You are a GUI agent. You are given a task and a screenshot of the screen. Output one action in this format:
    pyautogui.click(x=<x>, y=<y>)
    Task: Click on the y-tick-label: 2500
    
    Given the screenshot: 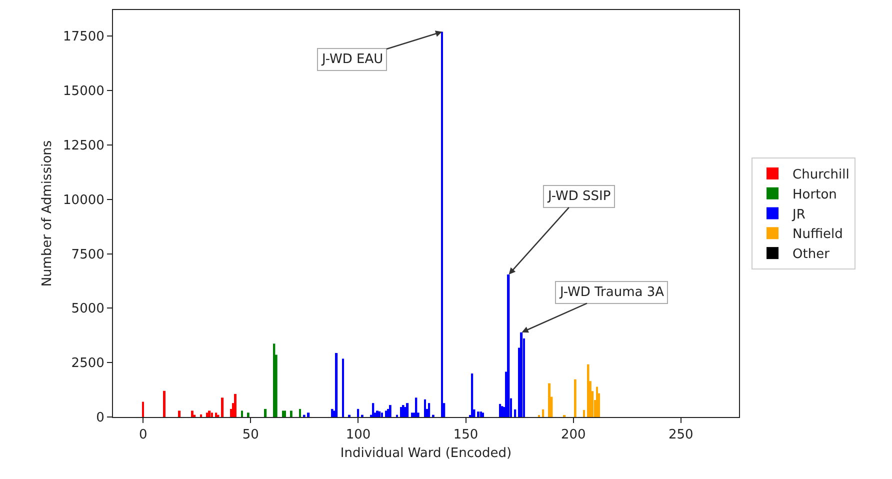 What is the action you would take?
    pyautogui.click(x=87, y=364)
    